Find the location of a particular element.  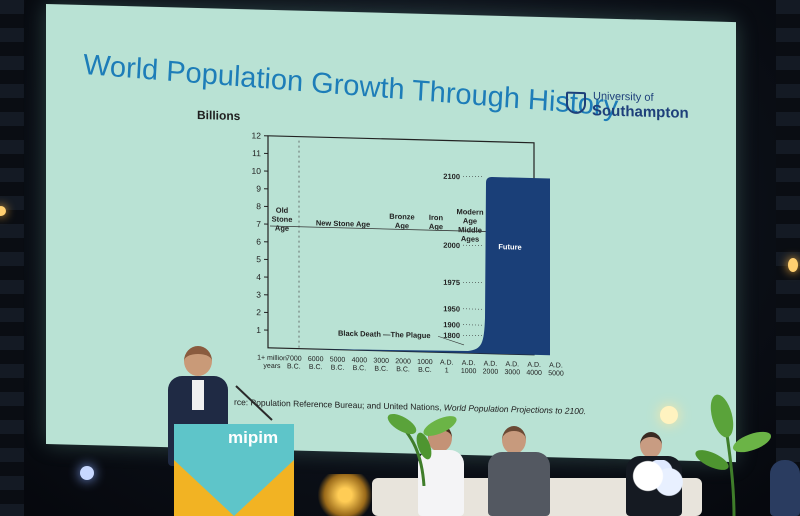

y-tick-label: 1 is located at coordinates (258, 330).